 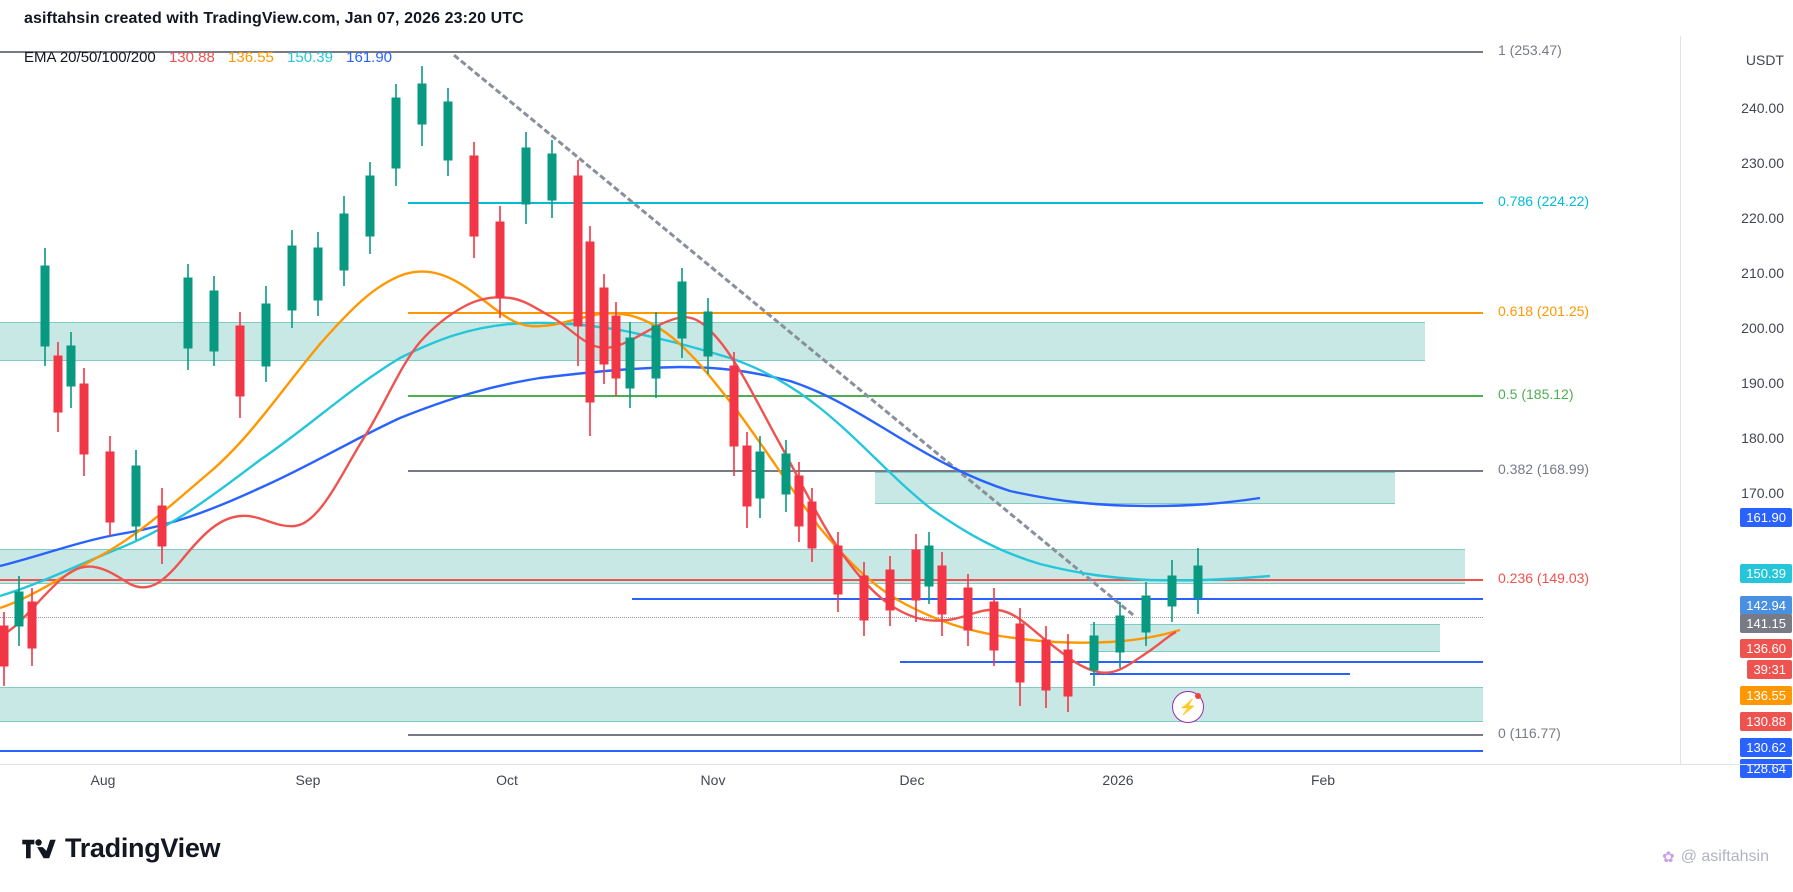 What do you see at coordinates (1764, 60) in the screenshot?
I see `currency-label: USDT` at bounding box center [1764, 60].